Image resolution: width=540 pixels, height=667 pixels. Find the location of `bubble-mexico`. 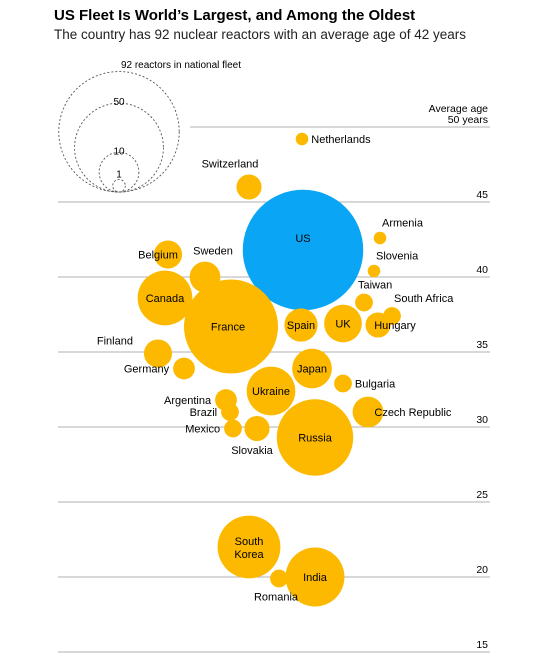

bubble-mexico is located at coordinates (233, 428).